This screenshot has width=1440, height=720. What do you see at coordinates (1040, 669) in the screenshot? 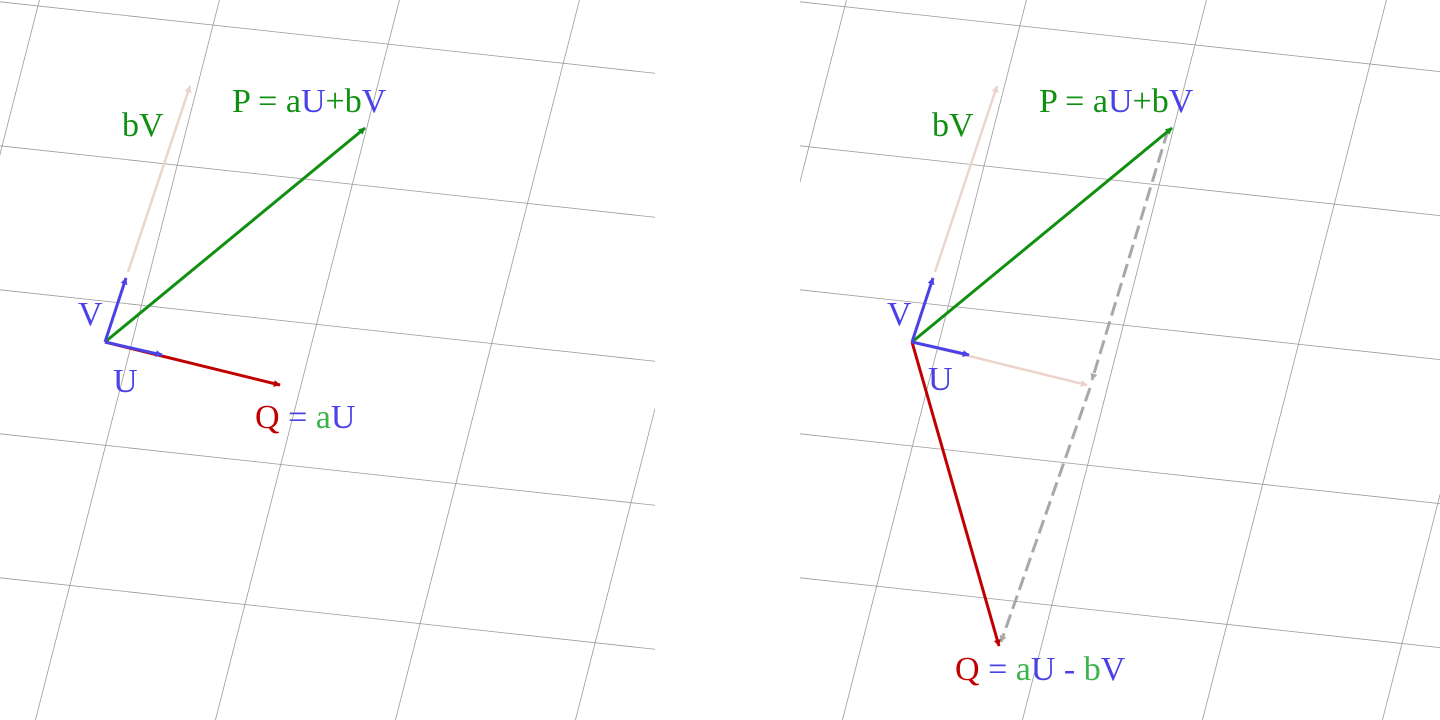
I see `right-label-q: Q = aU - bV` at bounding box center [1040, 669].